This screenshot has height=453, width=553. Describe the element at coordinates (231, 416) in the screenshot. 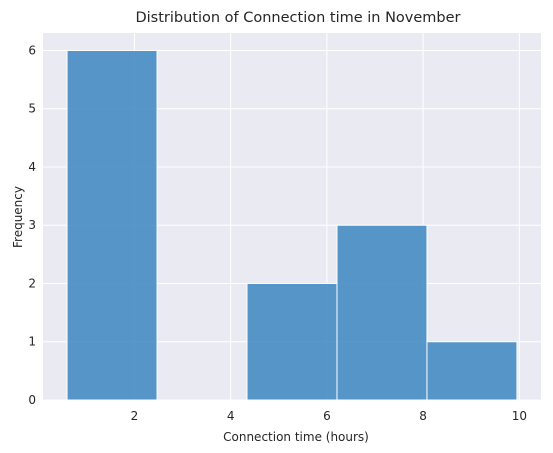

I see `x-tick-label: 4` at that location.